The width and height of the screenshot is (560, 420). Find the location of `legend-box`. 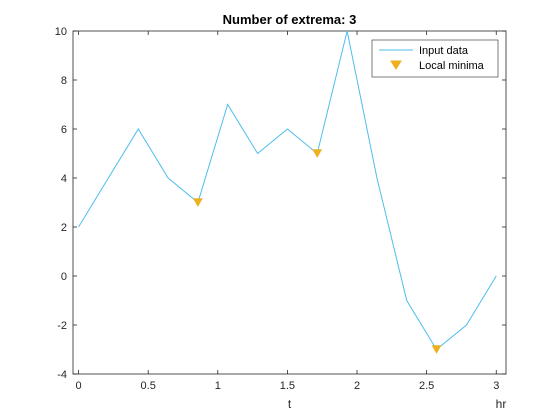

legend-box is located at coordinates (435, 58).